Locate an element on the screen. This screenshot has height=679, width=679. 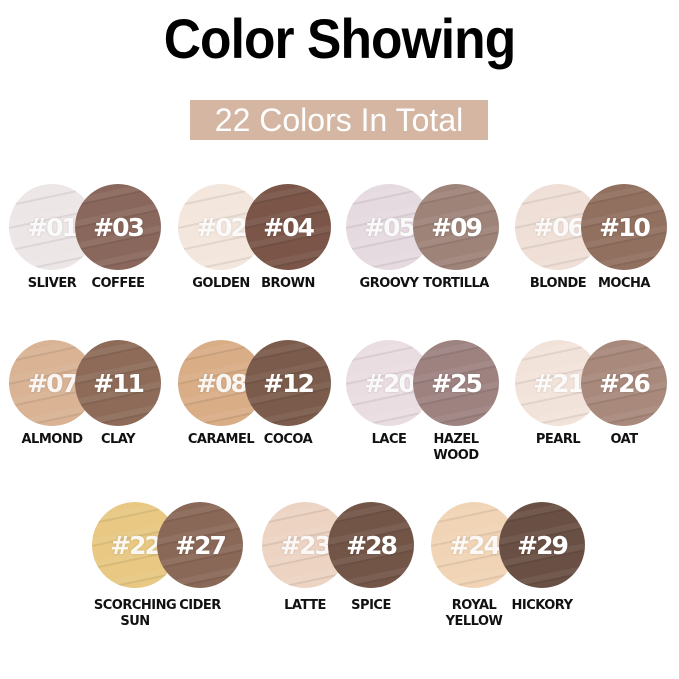
swatch-label: GROOVY is located at coordinates (389, 283).